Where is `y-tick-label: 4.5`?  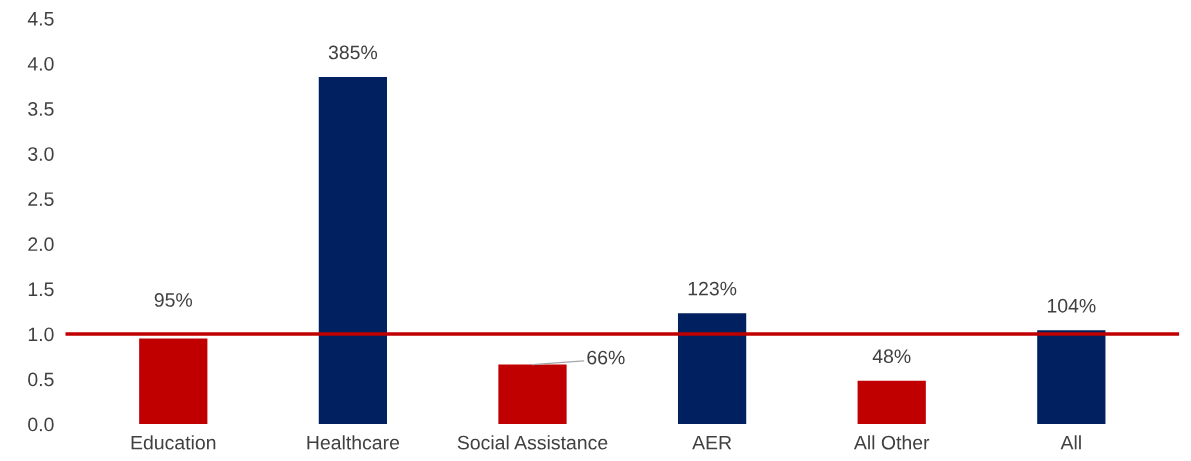 y-tick-label: 4.5 is located at coordinates (40, 19).